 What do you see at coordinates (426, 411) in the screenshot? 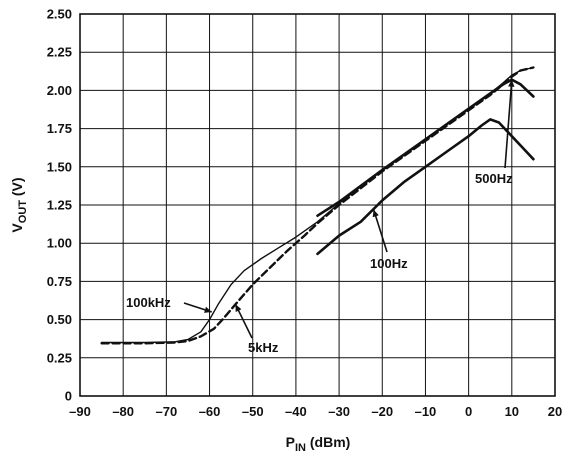
I see `x-tick-label: –10` at bounding box center [426, 411].